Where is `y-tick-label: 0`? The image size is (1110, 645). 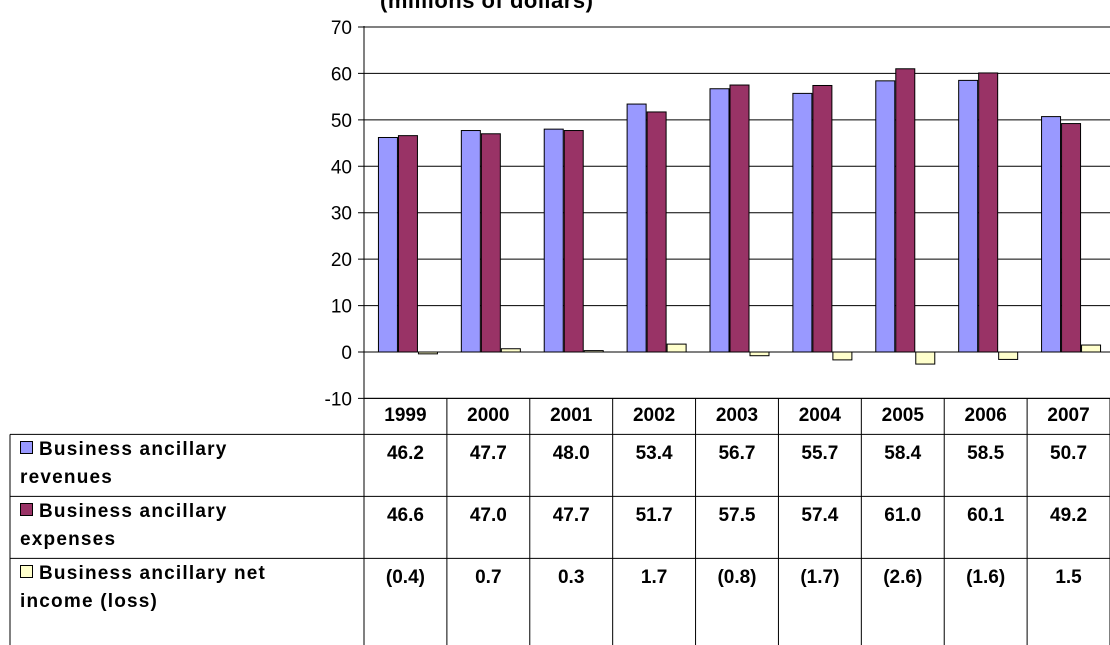 y-tick-label: 0 is located at coordinates (346, 353).